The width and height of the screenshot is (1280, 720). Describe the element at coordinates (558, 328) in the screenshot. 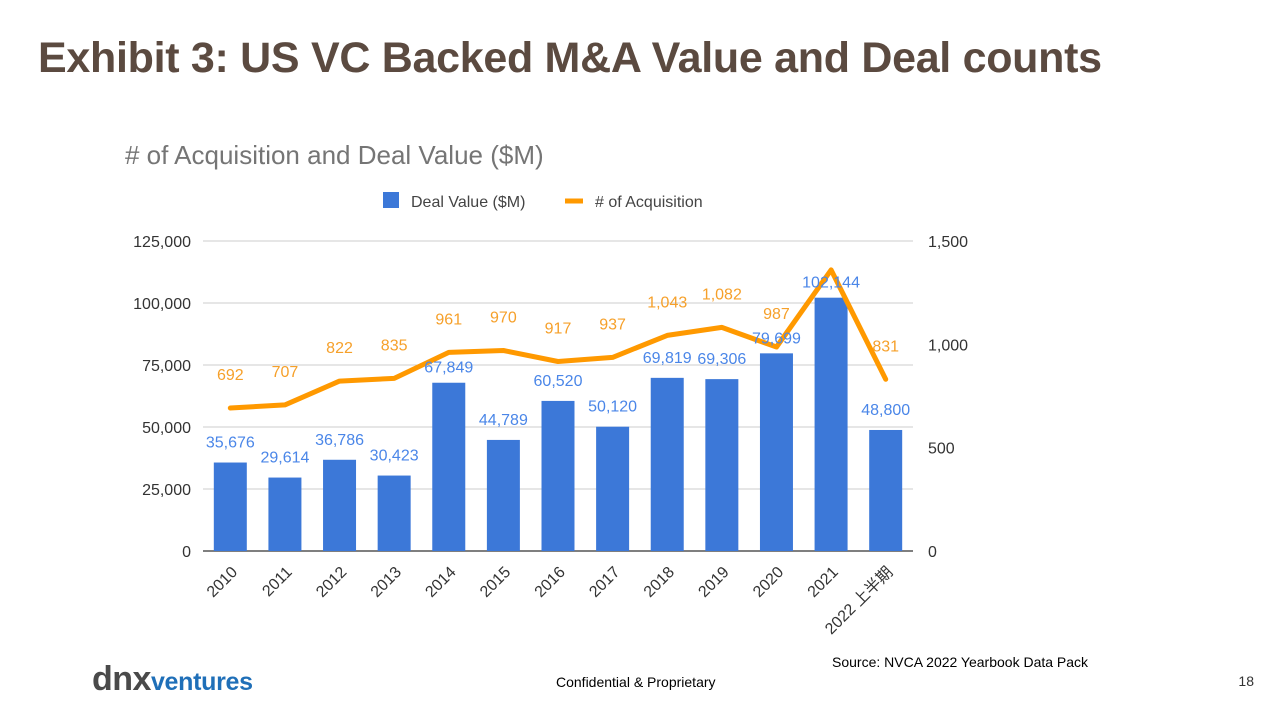

I see `line-data-label: 917` at that location.